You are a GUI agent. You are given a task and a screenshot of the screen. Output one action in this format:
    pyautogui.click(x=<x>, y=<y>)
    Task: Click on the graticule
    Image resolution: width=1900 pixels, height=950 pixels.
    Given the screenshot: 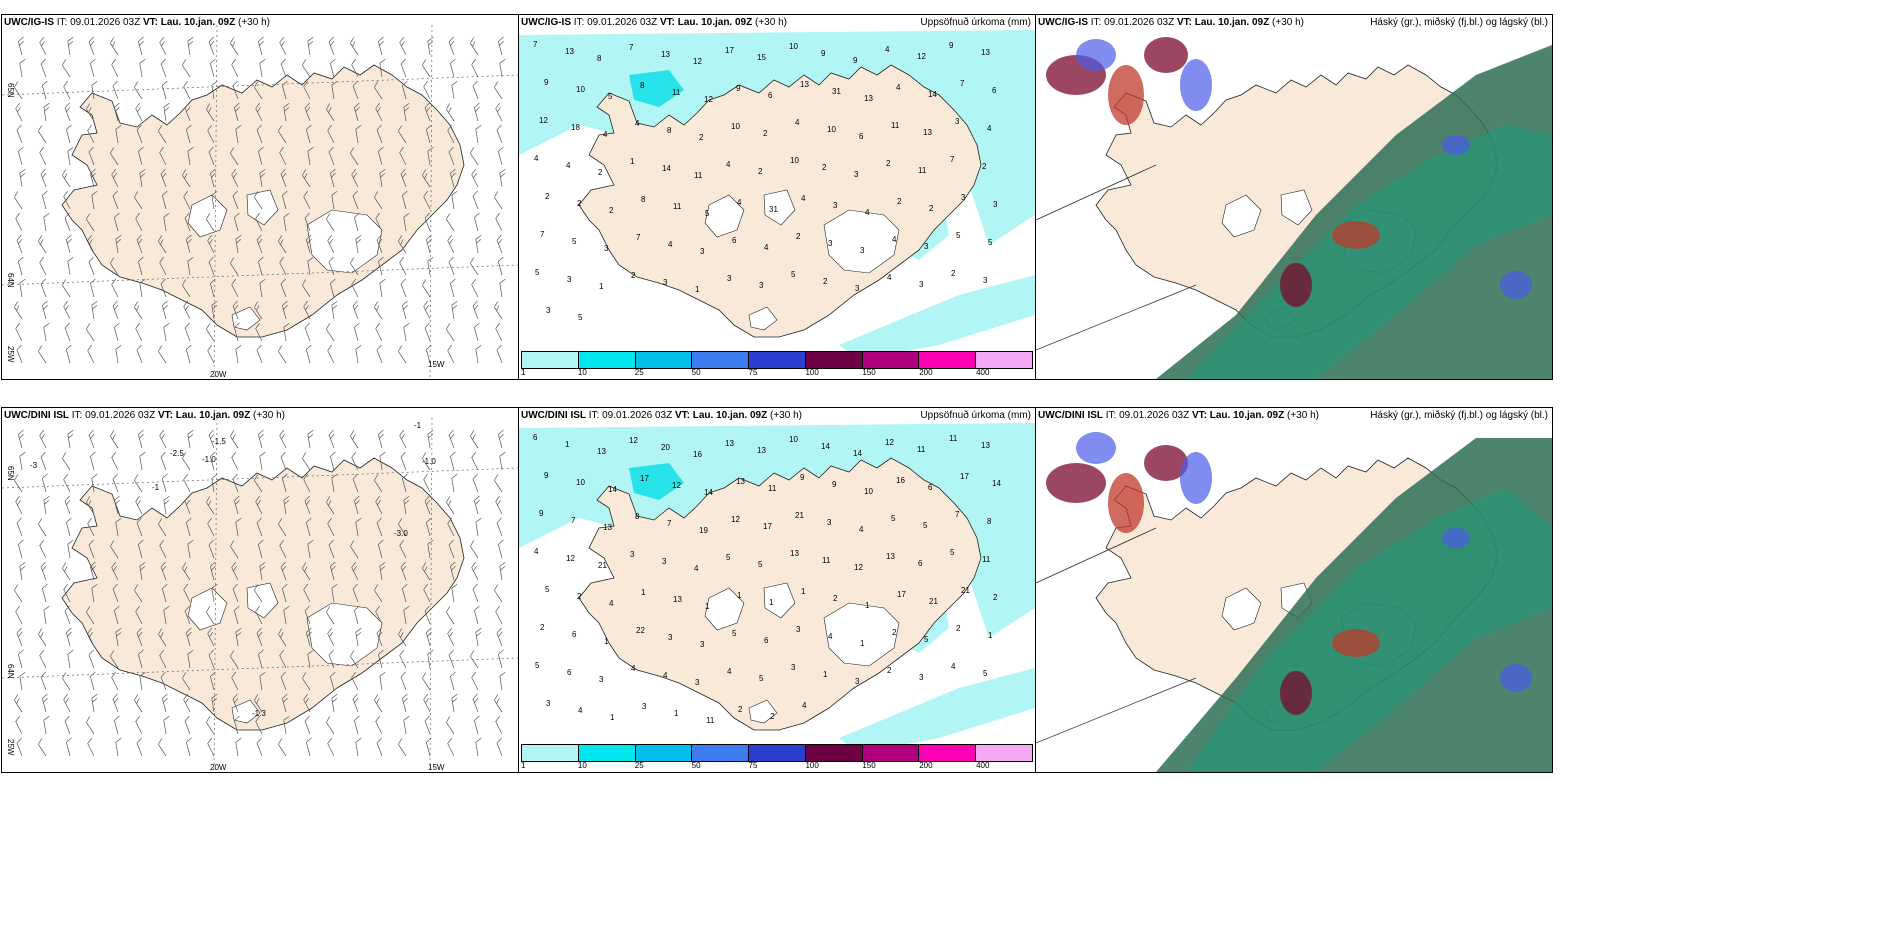 What is the action you would take?
    pyautogui.click(x=260, y=201)
    